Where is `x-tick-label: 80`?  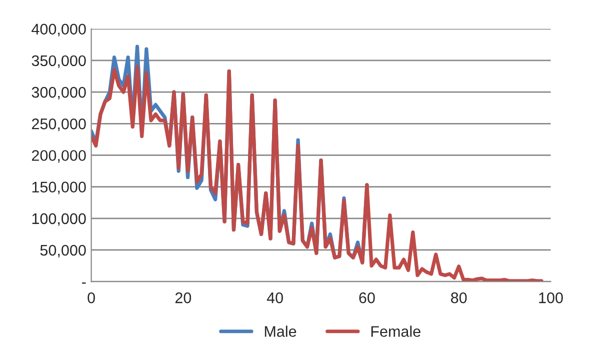
x-tick-label: 80 is located at coordinates (459, 298).